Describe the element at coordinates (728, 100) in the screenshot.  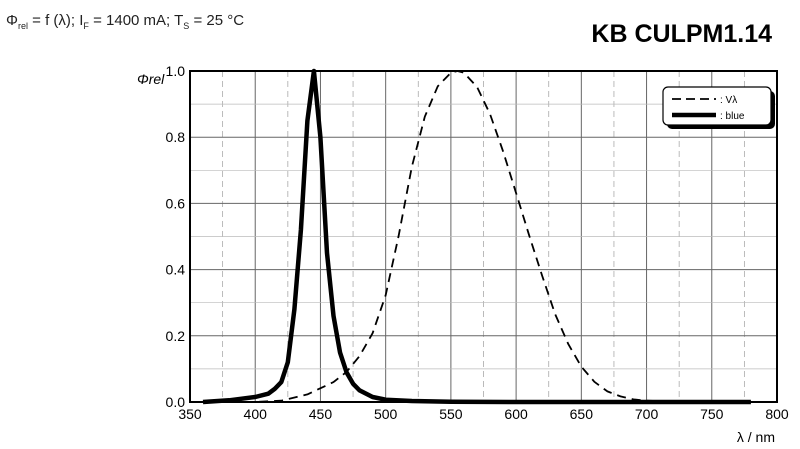
I see `legend-label: : Vλ` at that location.